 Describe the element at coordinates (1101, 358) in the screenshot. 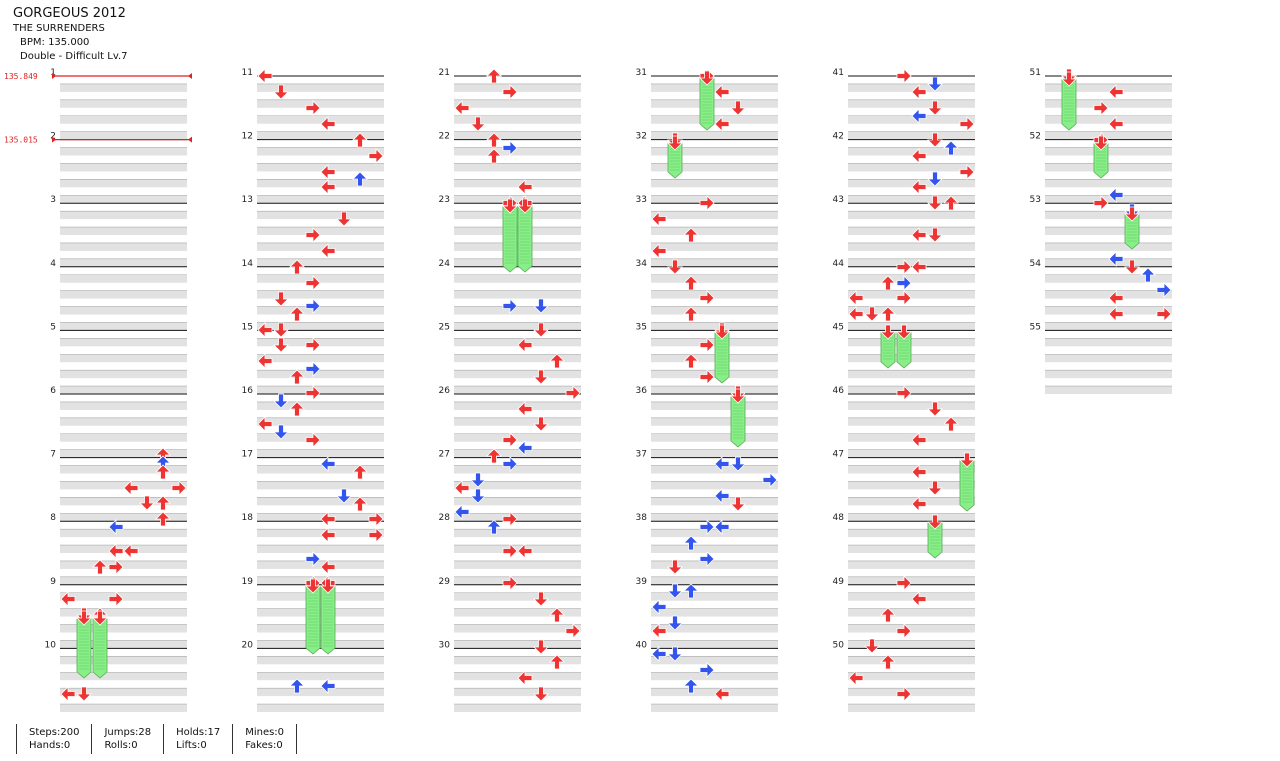

I see `measure-55: 55` at that location.